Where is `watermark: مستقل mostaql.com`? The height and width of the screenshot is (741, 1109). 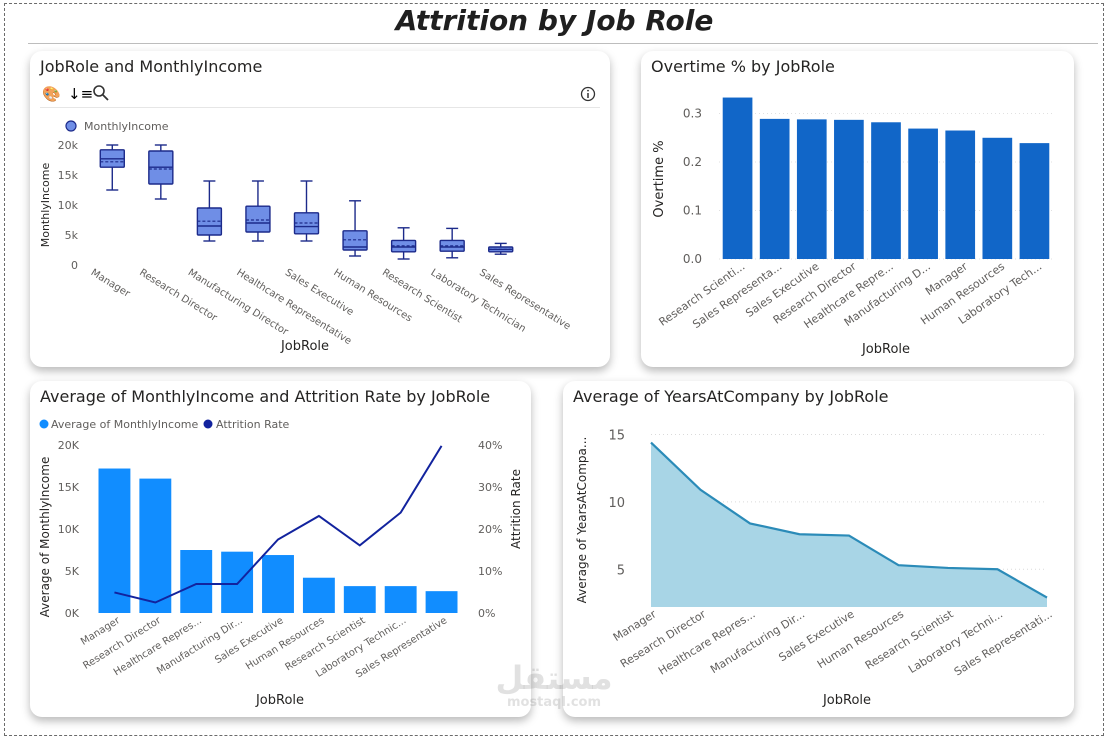
watermark: مستقل mostaql.com is located at coordinates (554, 685).